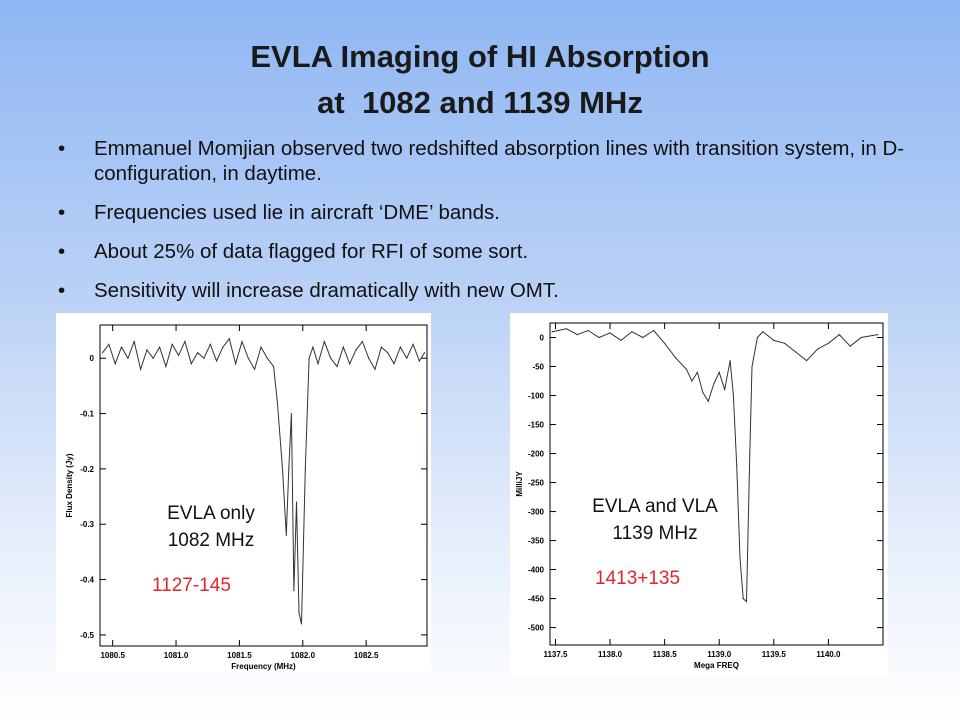 Image resolution: width=960 pixels, height=720 pixels. Describe the element at coordinates (536, 599) in the screenshot. I see `y-tick-label: -450` at that location.